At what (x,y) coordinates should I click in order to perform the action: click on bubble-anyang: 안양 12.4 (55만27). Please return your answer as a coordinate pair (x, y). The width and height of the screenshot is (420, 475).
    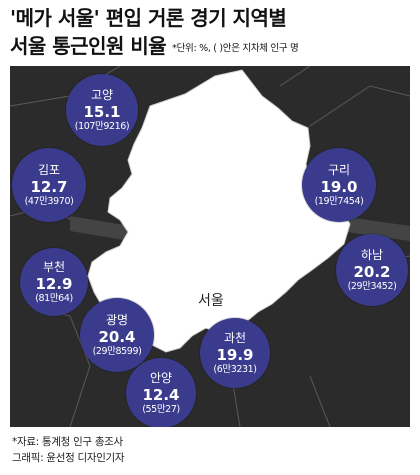
    Looking at the image, I should click on (161, 392).